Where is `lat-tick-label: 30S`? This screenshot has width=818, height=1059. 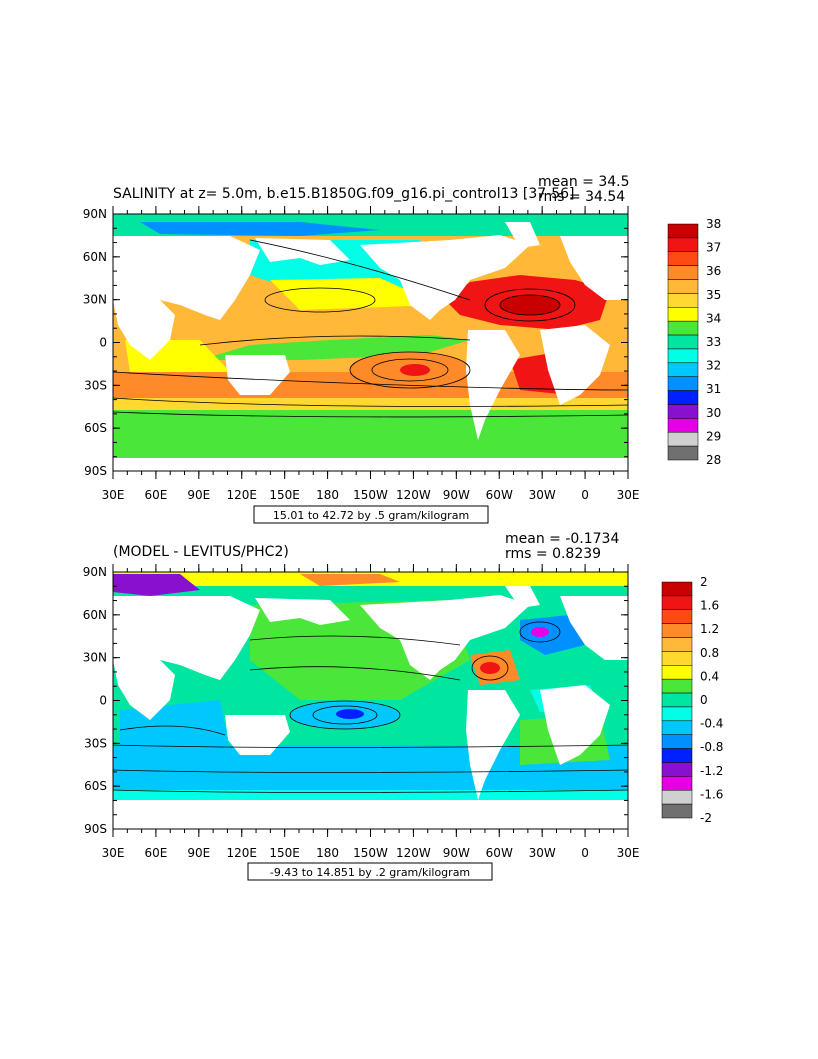
lat-tick-label: 30S is located at coordinates (95, 385).